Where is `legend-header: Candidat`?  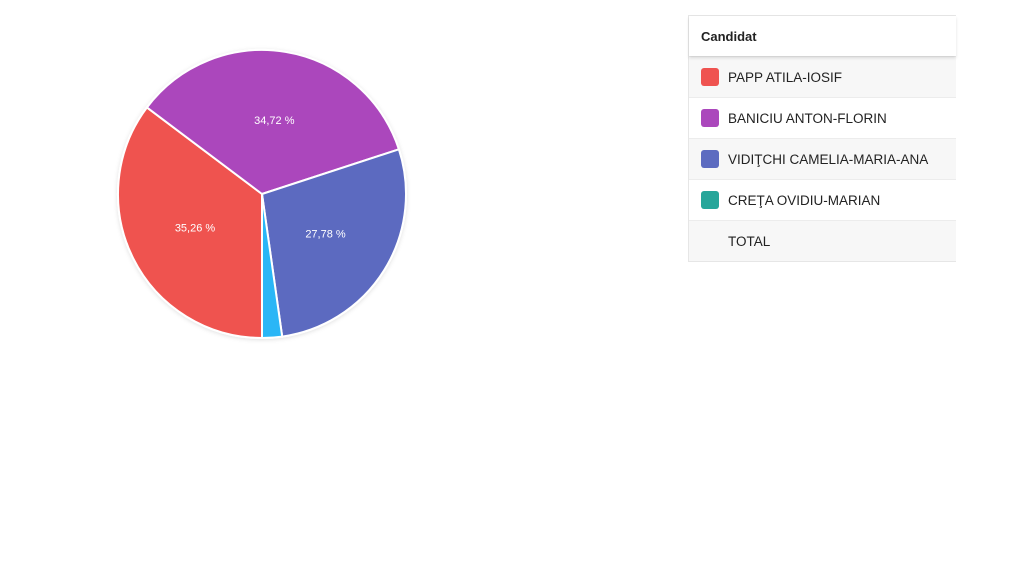 legend-header: Candidat is located at coordinates (822, 36).